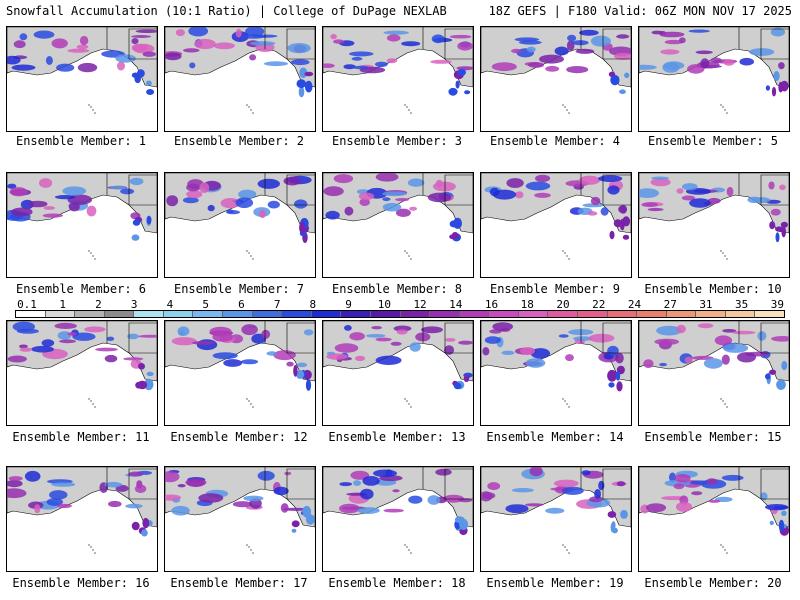 The width and height of the screenshot is (800, 600). Describe the element at coordinates (777, 304) in the screenshot. I see `scale-tick-label: 39` at that location.